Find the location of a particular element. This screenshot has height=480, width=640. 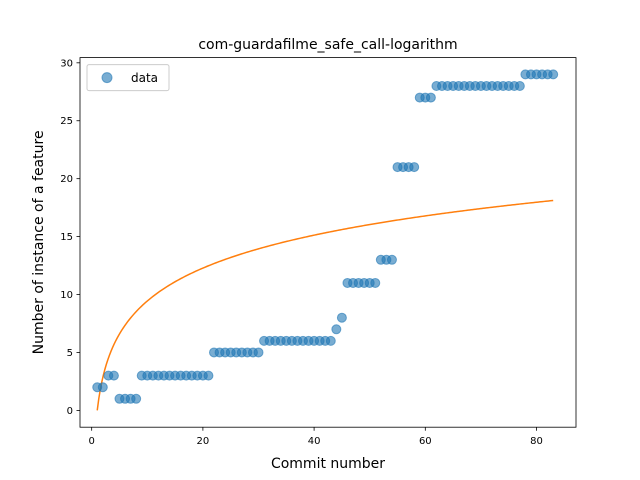

y-tick-label: 10 is located at coordinates (66, 295).